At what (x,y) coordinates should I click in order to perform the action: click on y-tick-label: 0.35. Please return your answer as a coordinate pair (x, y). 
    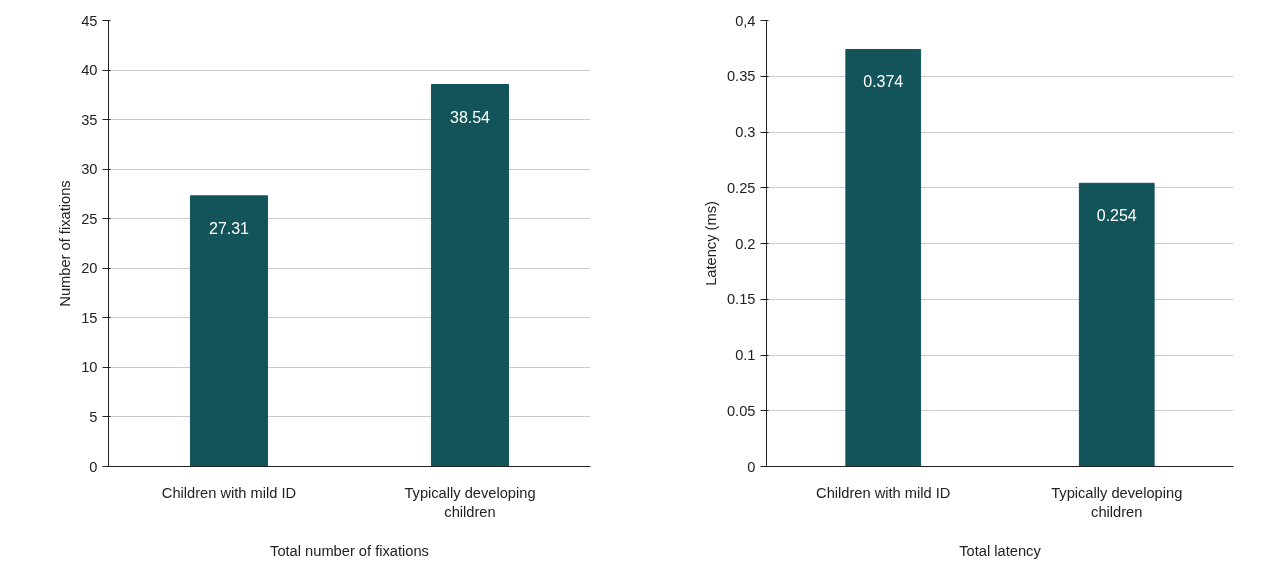
    Looking at the image, I should click on (741, 76).